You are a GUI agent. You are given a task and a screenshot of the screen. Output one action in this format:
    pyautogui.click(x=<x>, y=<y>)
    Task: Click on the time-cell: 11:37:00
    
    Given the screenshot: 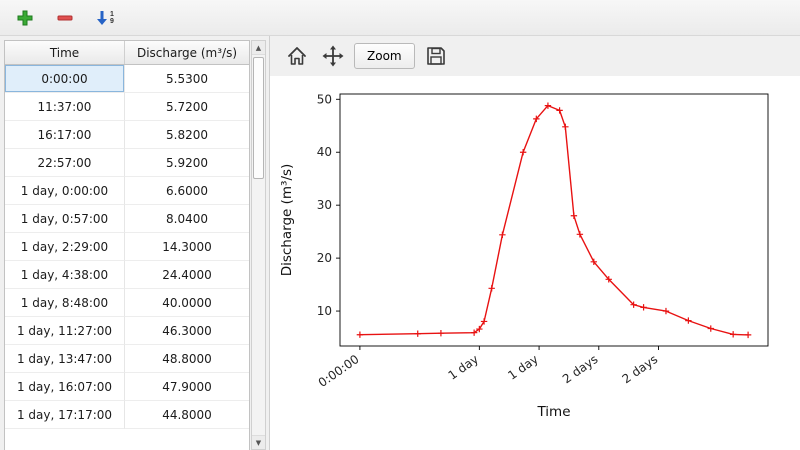 What is the action you would take?
    pyautogui.click(x=65, y=107)
    